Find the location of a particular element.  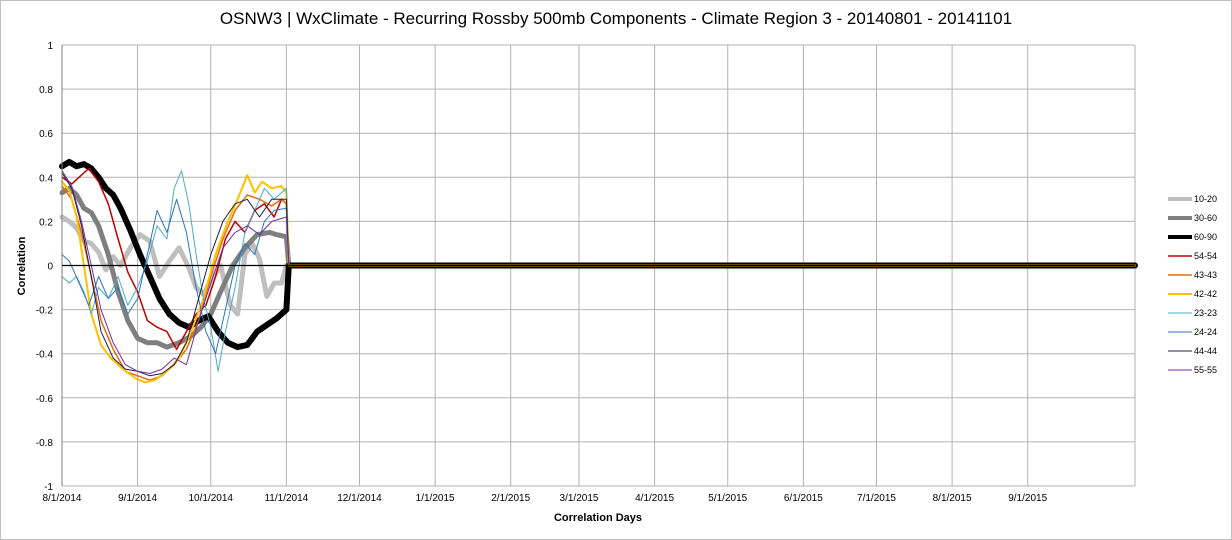

x-tick-label: 12/1/2014 is located at coordinates (359, 498).